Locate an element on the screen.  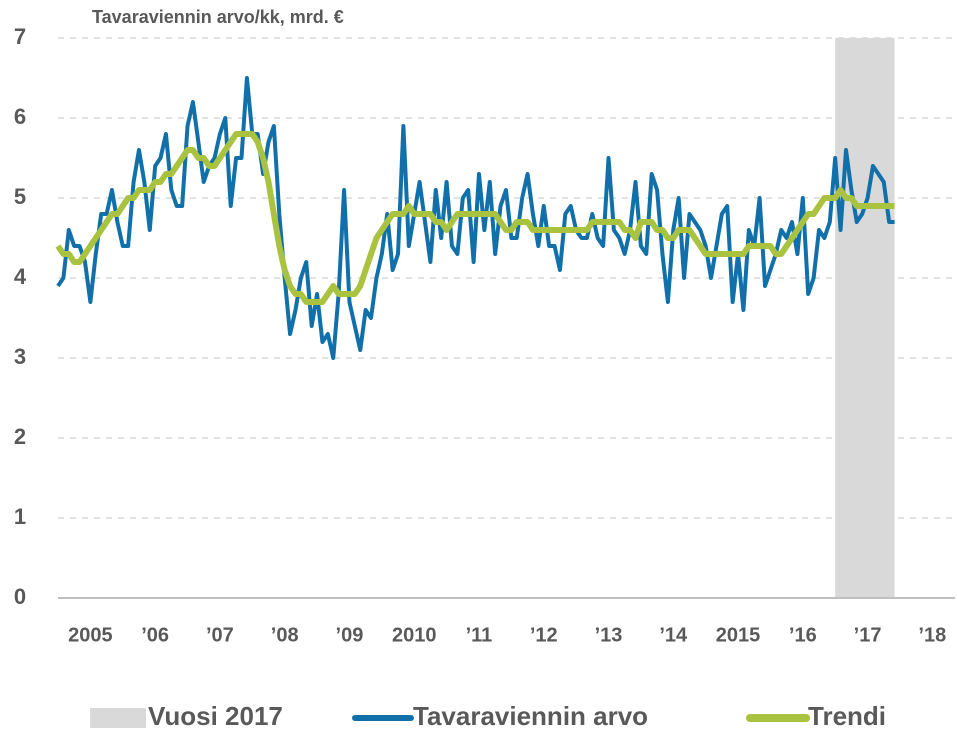
y-tick-label: 6 is located at coordinates (20, 116).